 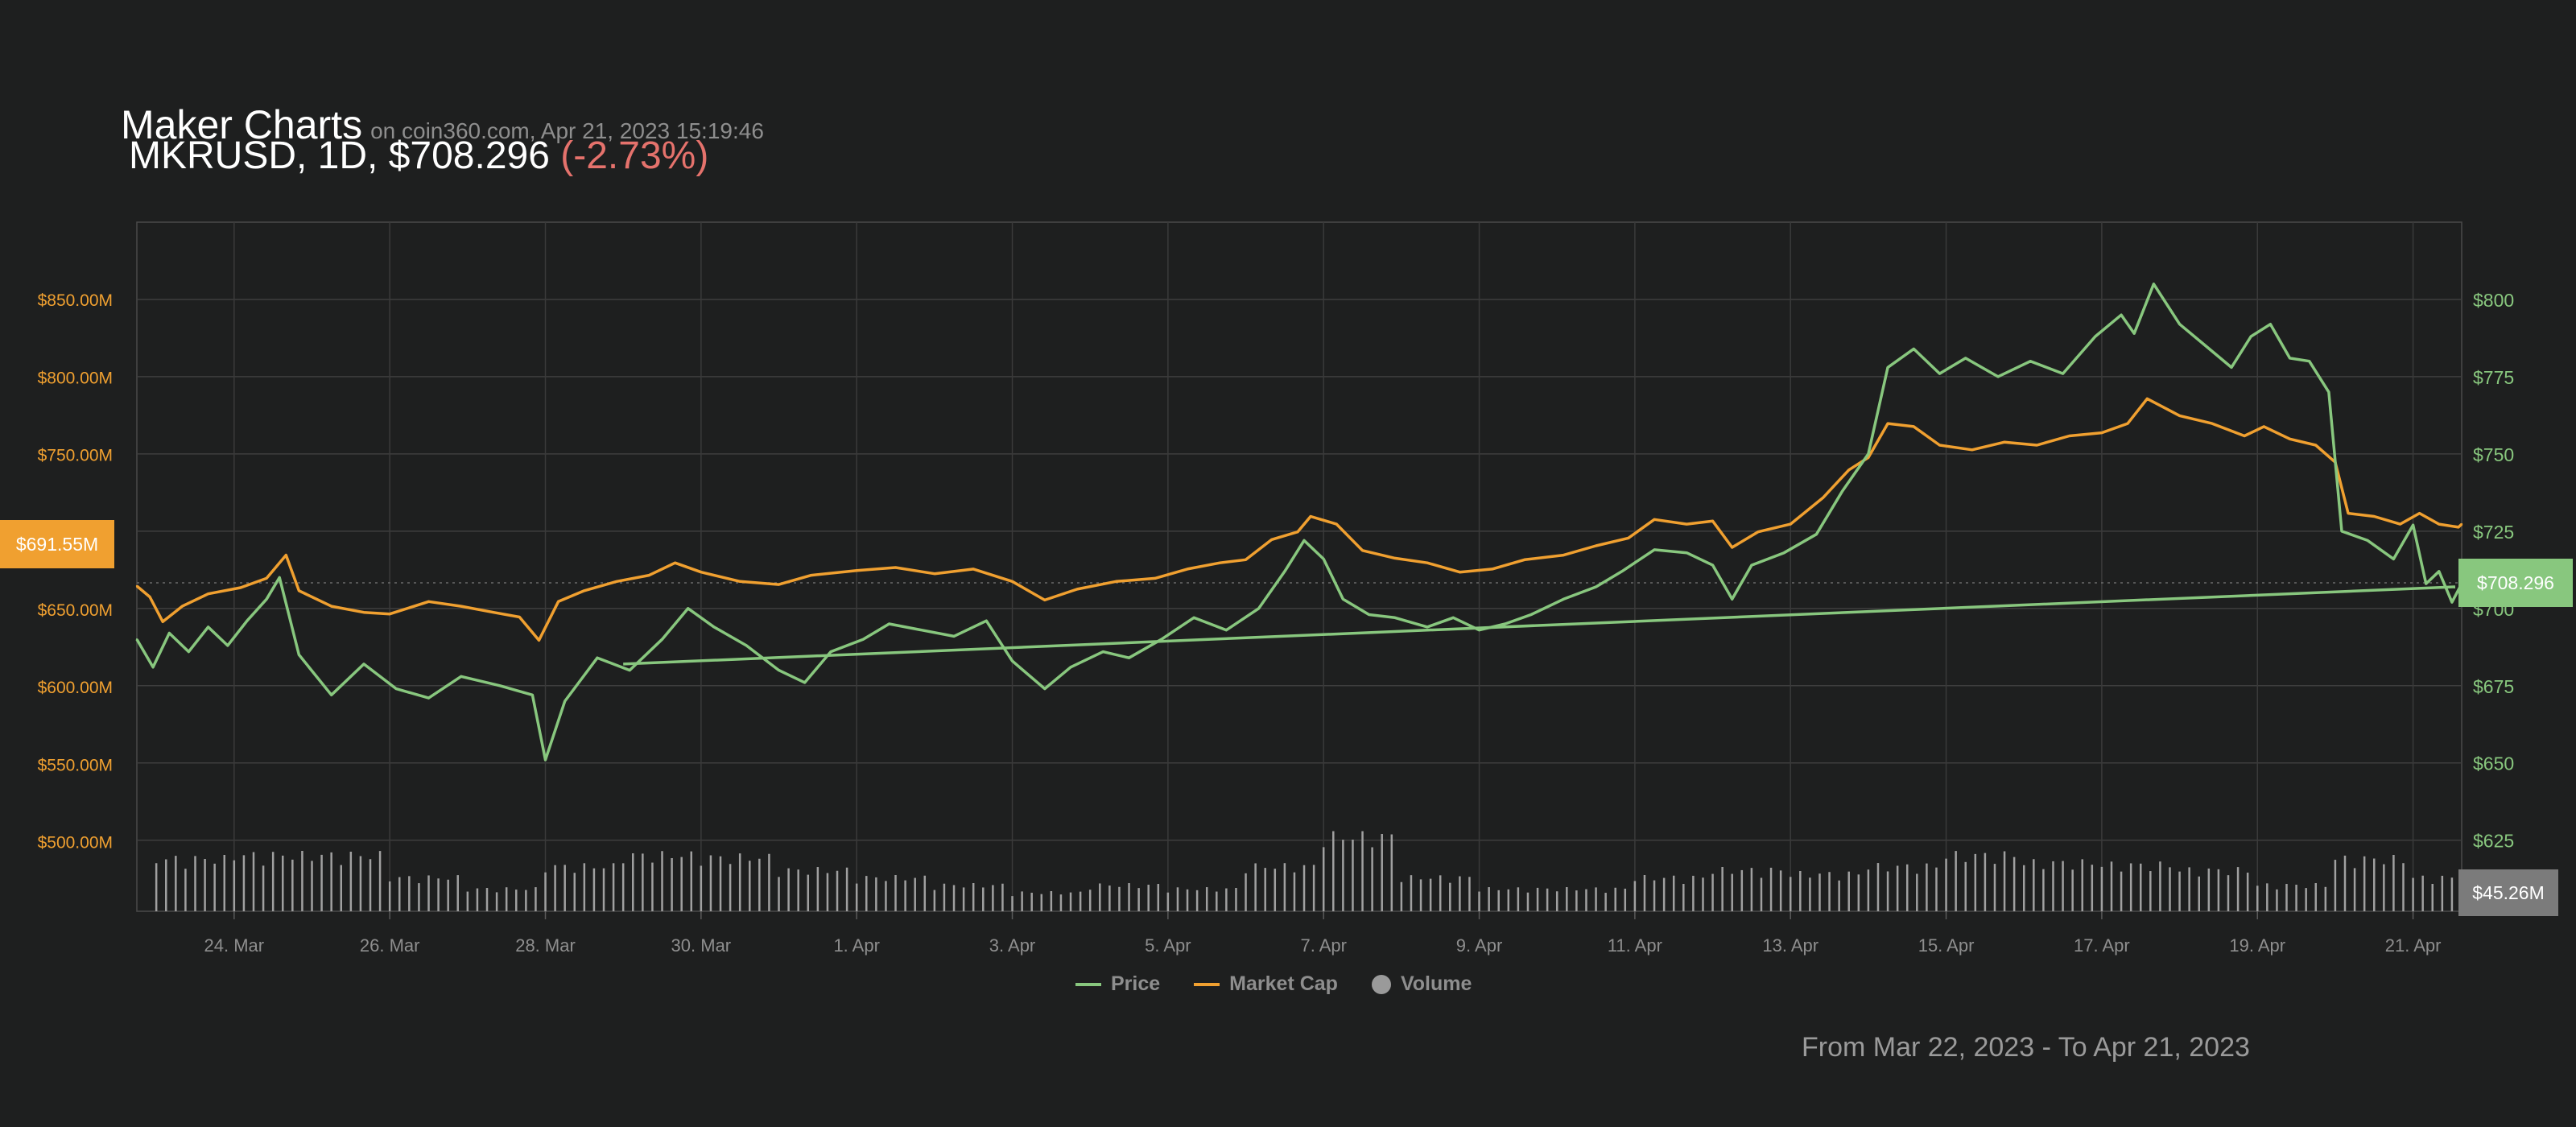 I want to click on chart-legend: Price Market Cap Volume, so click(x=1273, y=984).